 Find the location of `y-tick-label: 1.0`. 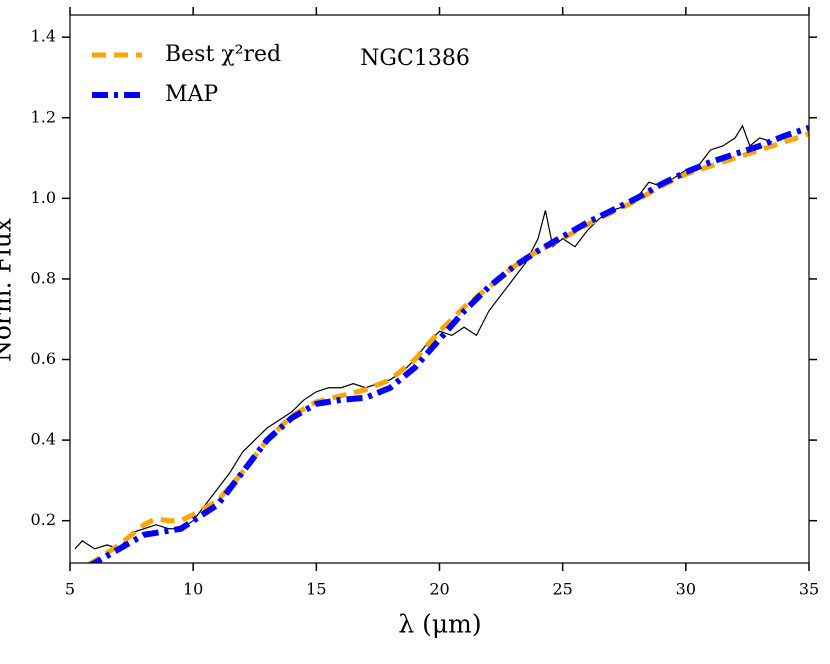

y-tick-label: 1.0 is located at coordinates (43, 197).